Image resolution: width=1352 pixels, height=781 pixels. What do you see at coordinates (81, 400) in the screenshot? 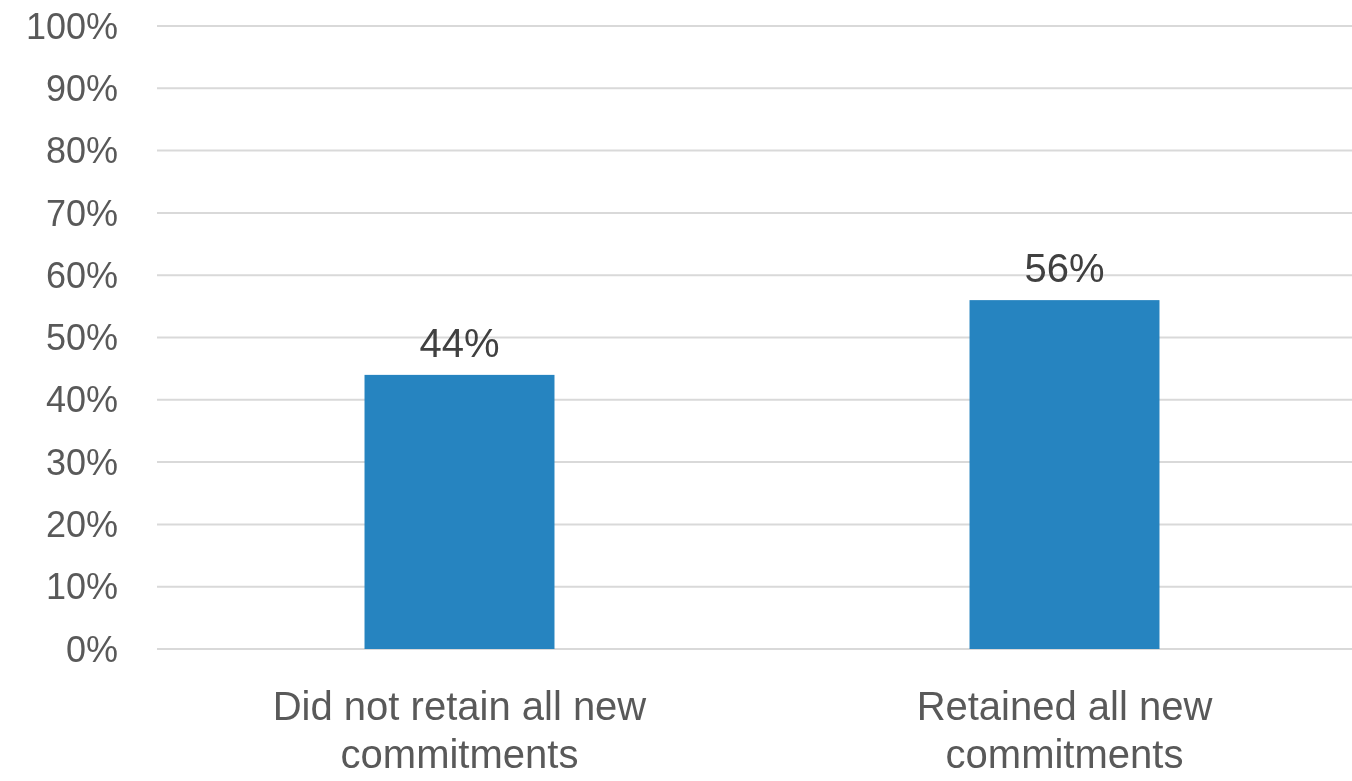
I see `y-tick-label: 40%` at bounding box center [81, 400].